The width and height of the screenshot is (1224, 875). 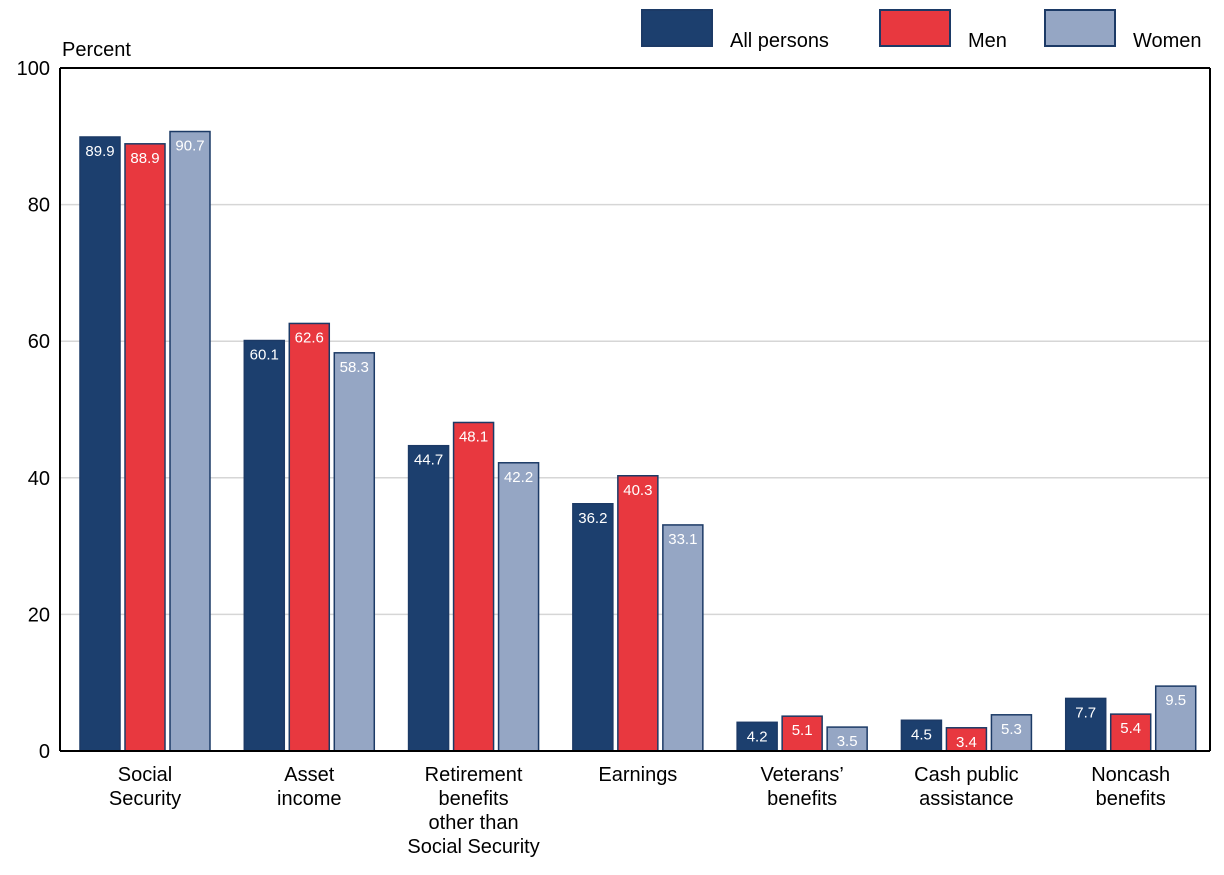 I want to click on data-label: 58.3, so click(x=354, y=367).